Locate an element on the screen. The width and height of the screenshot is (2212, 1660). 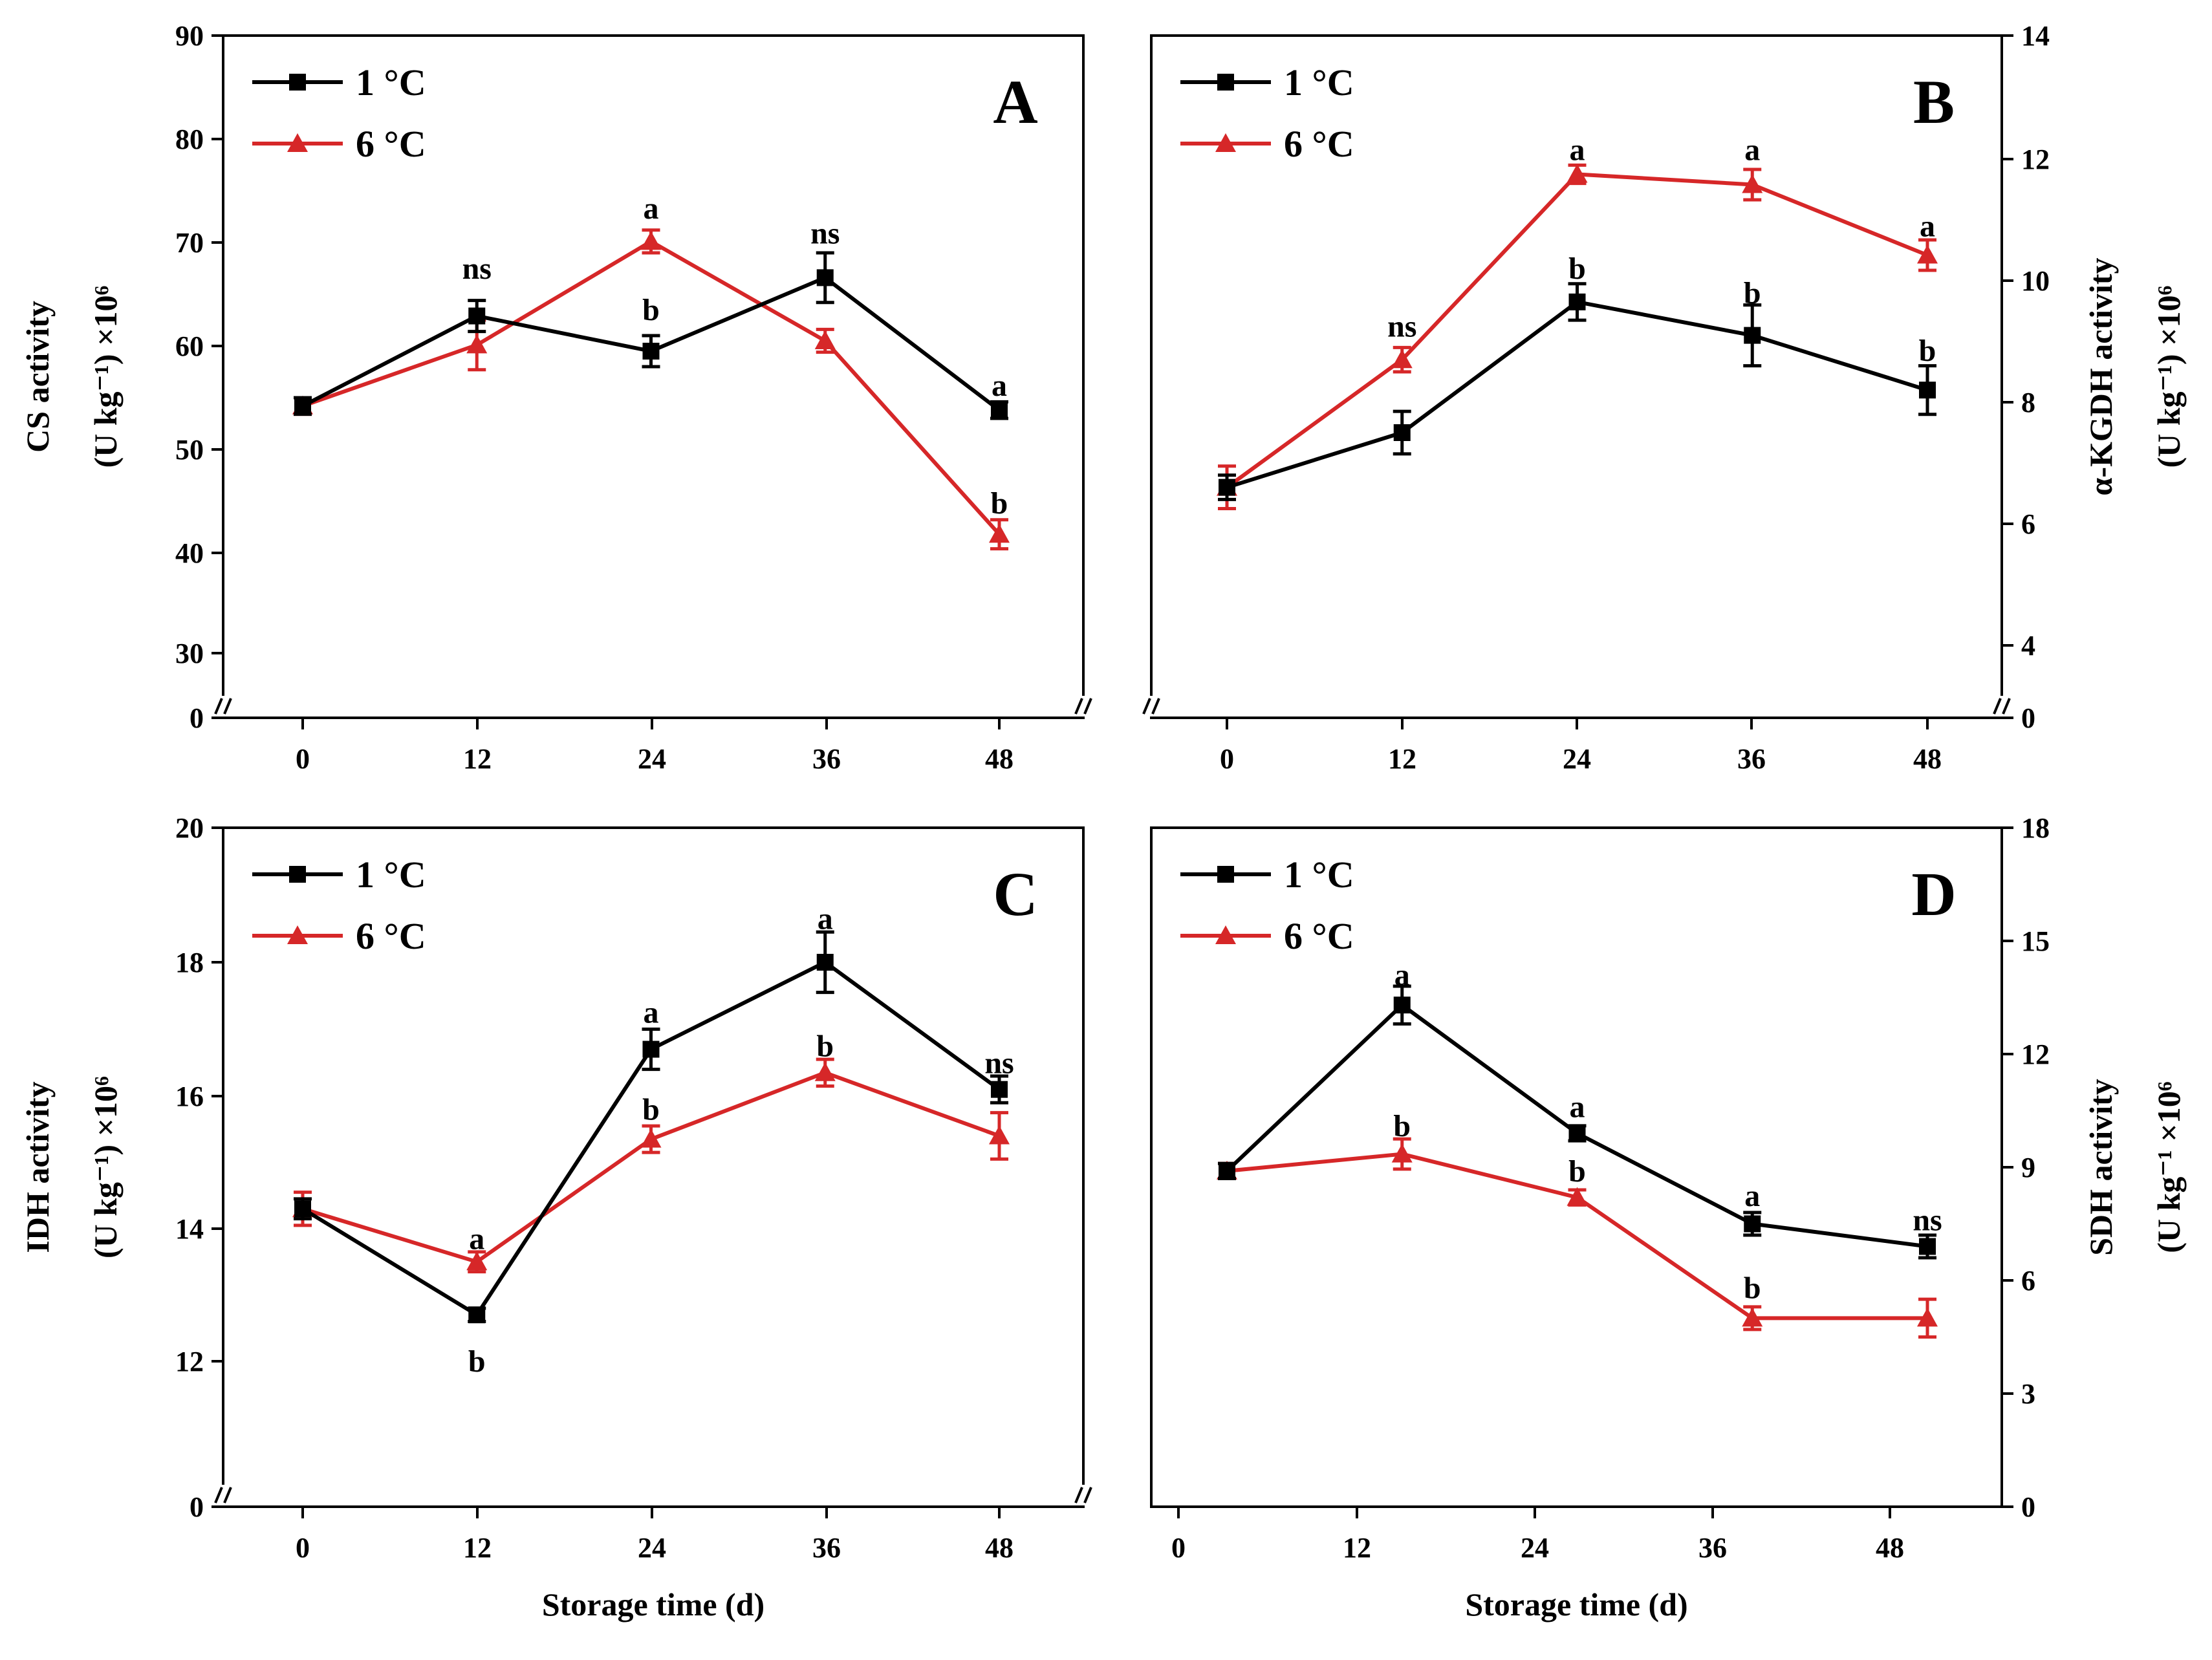
panel-letter: A is located at coordinates (1015, 101).